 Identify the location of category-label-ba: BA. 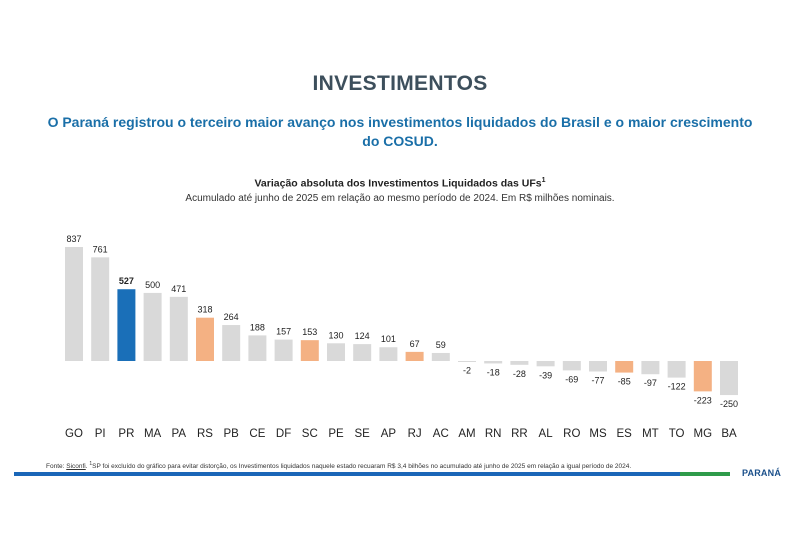
(729, 434).